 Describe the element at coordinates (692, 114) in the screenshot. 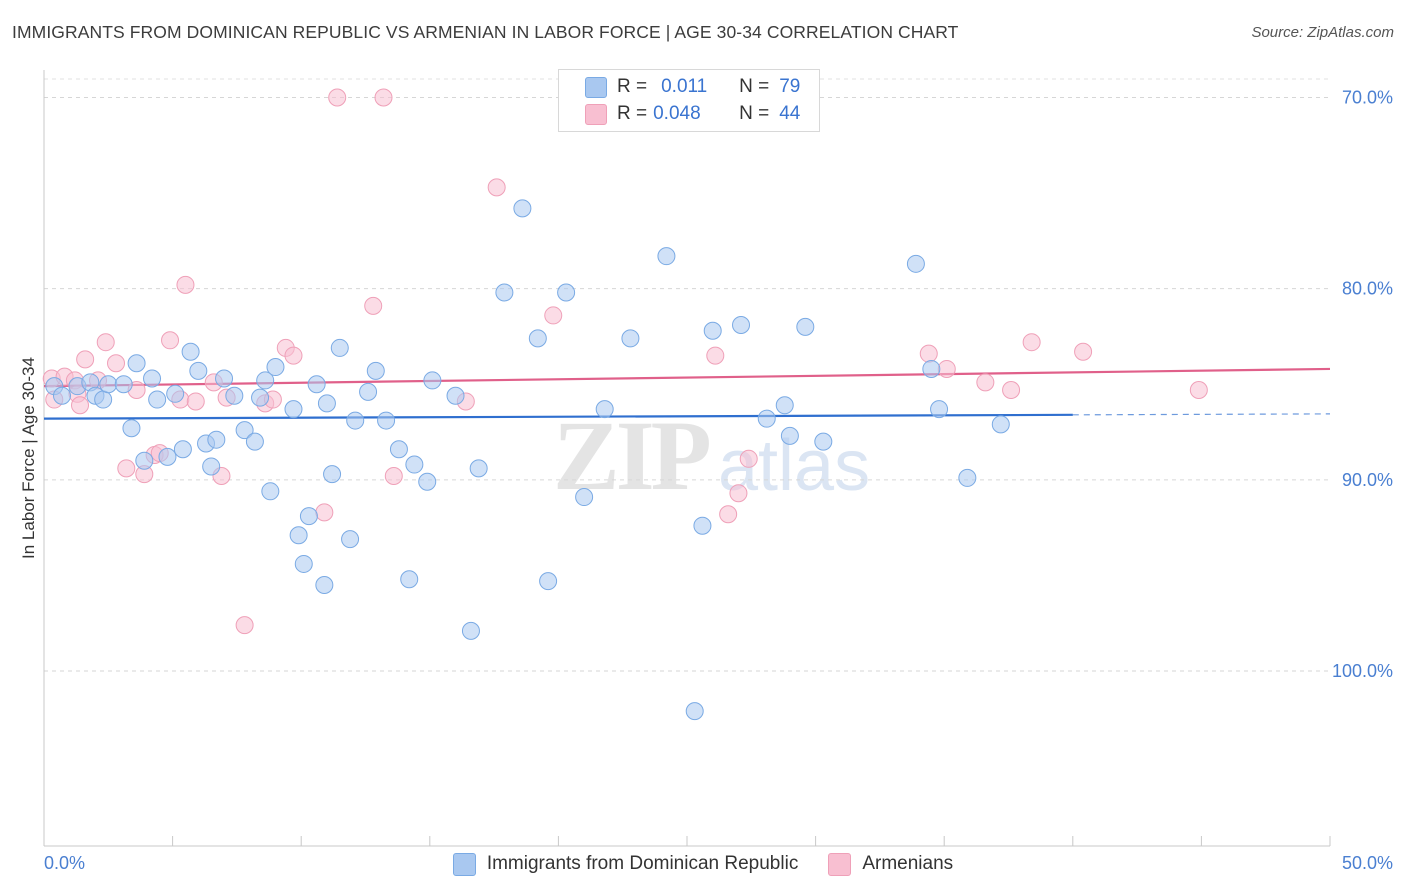

I see `legend-row-armenian: R = 0.048 N = 44` at that location.